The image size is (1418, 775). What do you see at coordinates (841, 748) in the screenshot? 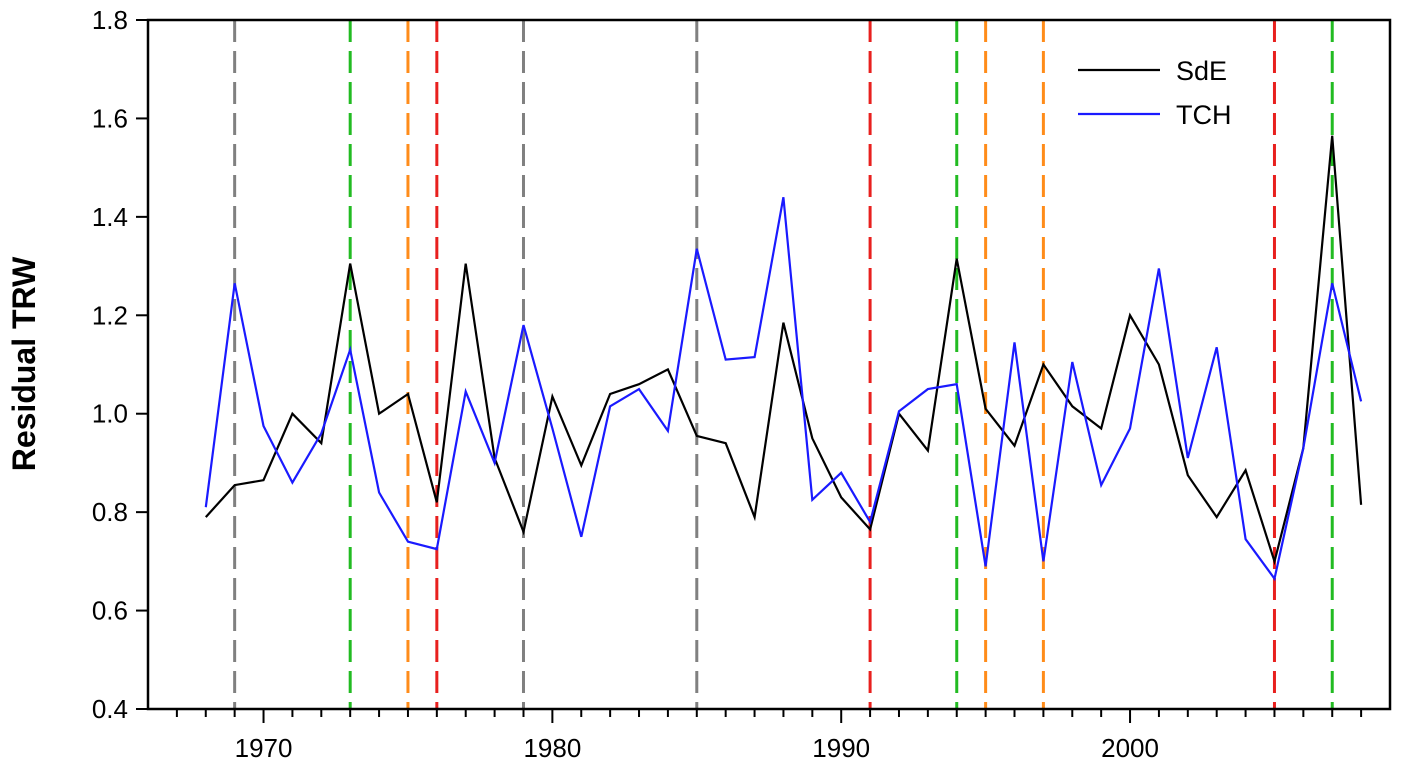
I see `x-tick-label: 1990` at bounding box center [841, 748].